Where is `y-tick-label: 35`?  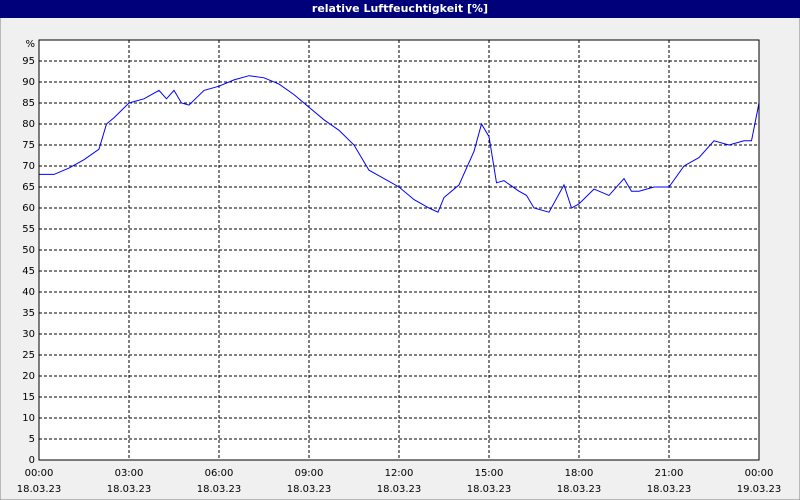 y-tick-label: 35 is located at coordinates (28, 313).